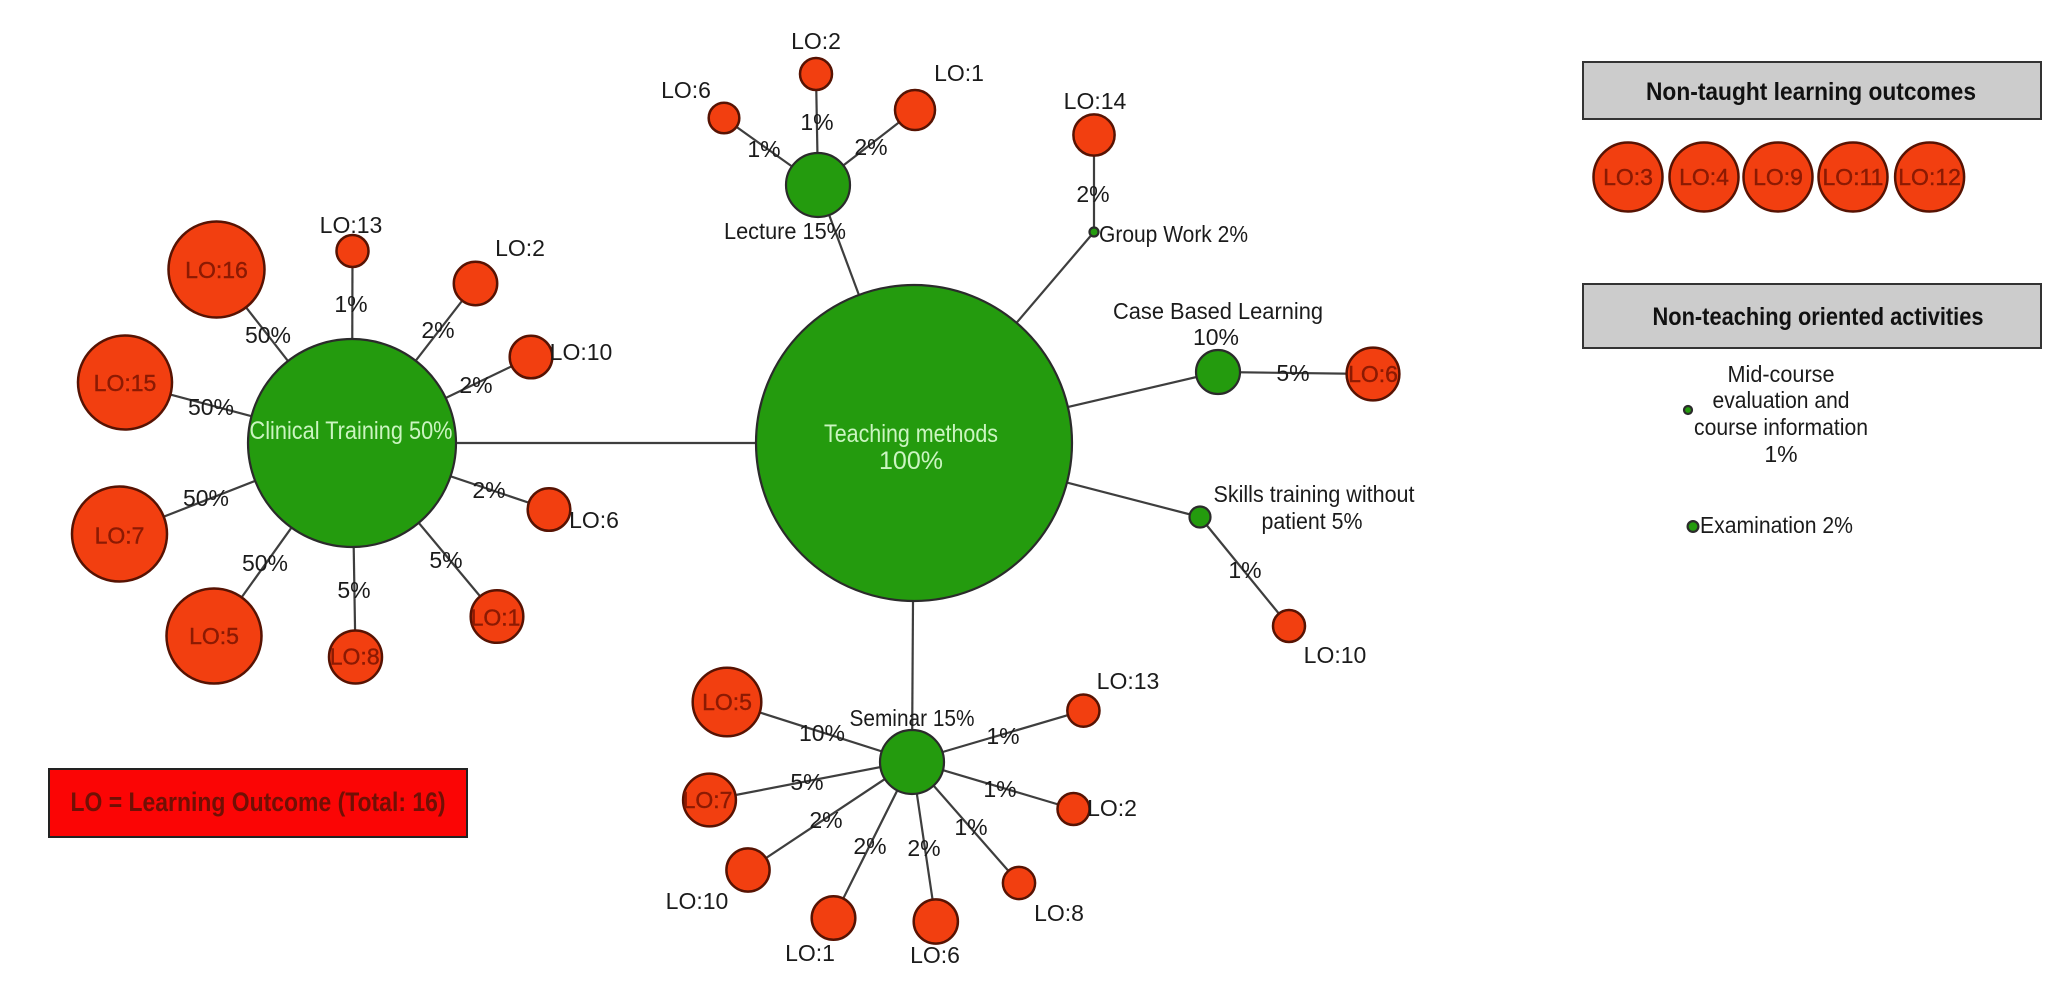  Describe the element at coordinates (1312, 521) in the screenshot. I see `svg-text: patient 5%` at that location.